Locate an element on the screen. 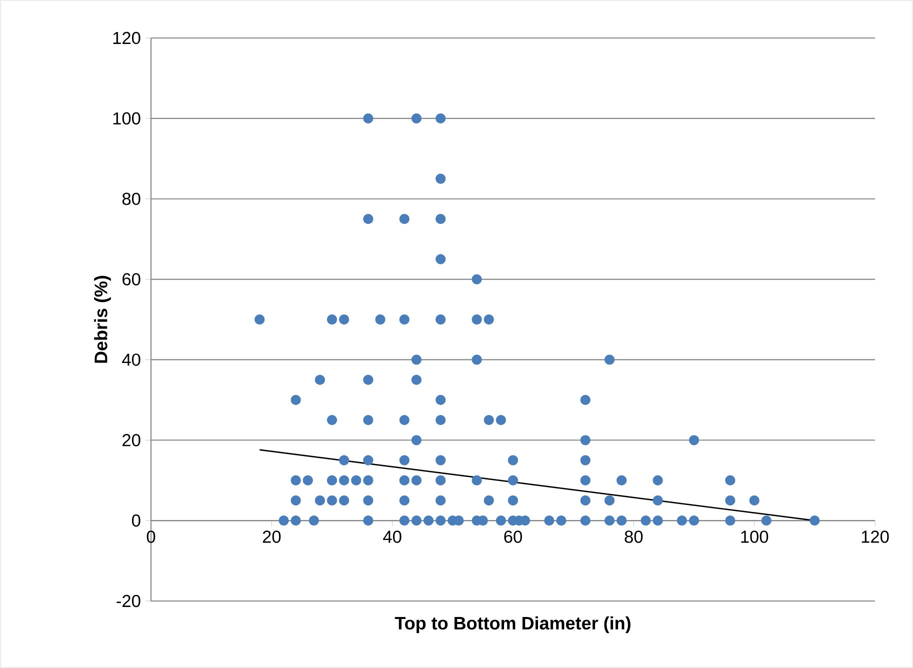  y-tick-label: 20 is located at coordinates (131, 440).